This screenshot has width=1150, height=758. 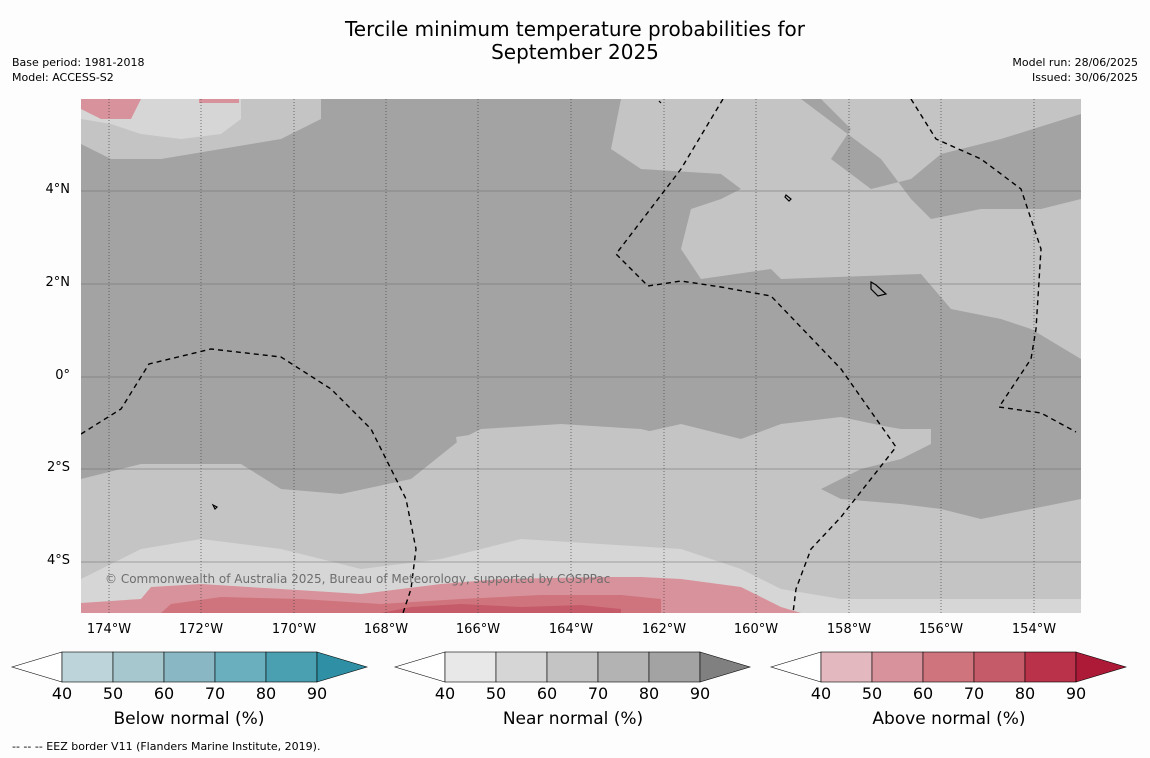 What do you see at coordinates (445, 693) in the screenshot?
I see `cbar-near-tick: 40` at bounding box center [445, 693].